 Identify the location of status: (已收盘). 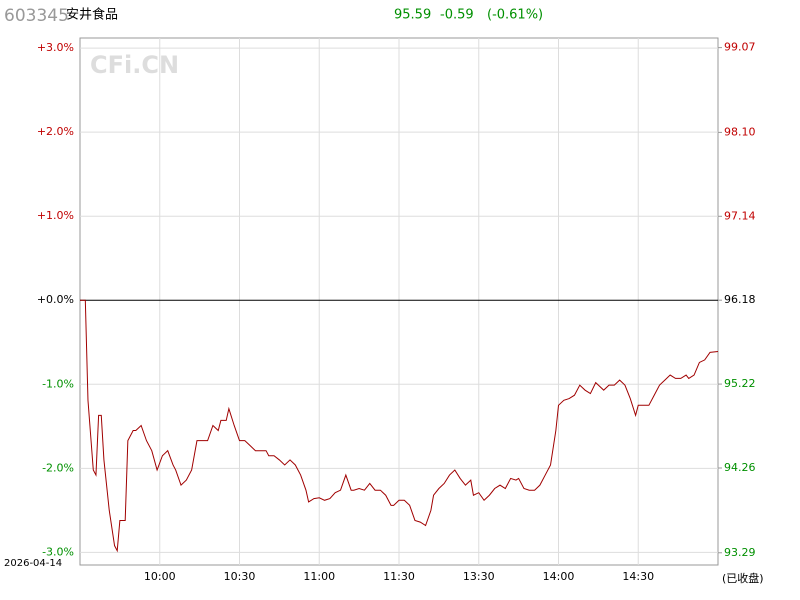
(743, 578).